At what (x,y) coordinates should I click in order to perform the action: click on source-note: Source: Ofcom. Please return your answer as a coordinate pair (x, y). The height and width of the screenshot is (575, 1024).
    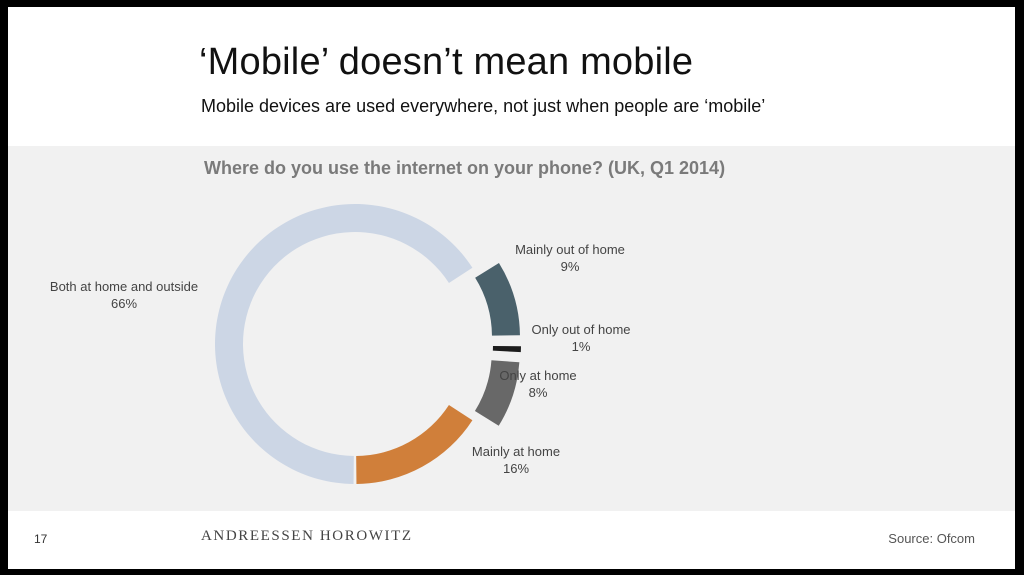
    Looking at the image, I should click on (931, 538).